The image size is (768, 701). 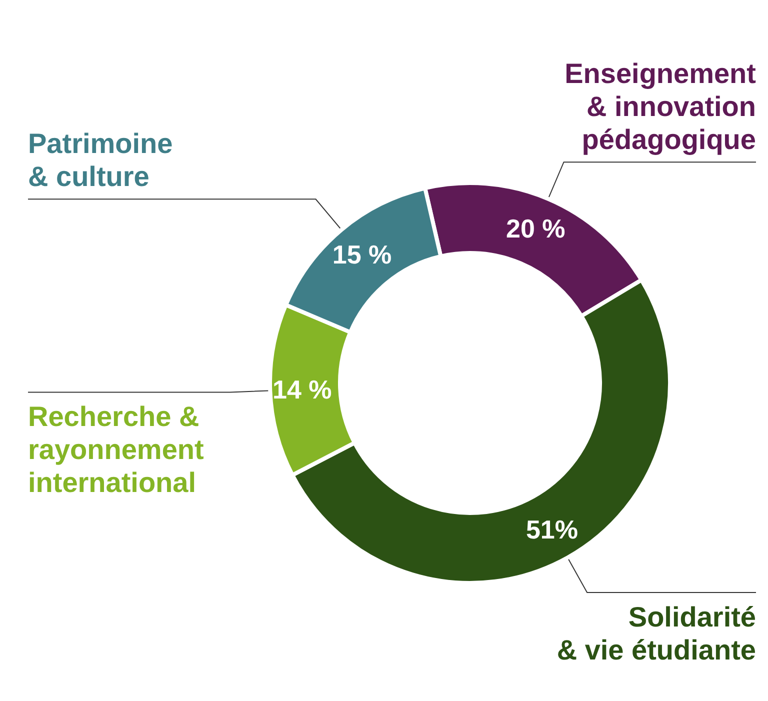 What do you see at coordinates (536, 228) in the screenshot?
I see `data-label: 20 %` at bounding box center [536, 228].